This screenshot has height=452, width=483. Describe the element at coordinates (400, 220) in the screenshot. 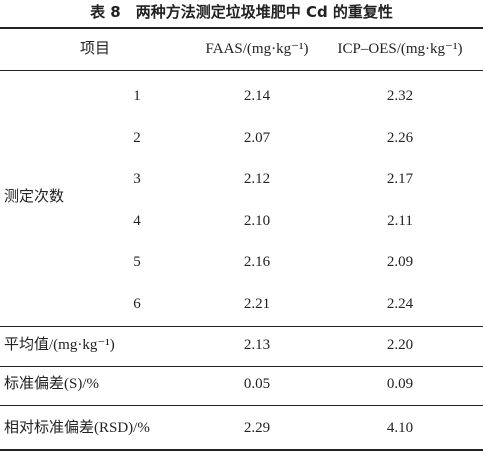

I see `cell: 2.11` at that location.